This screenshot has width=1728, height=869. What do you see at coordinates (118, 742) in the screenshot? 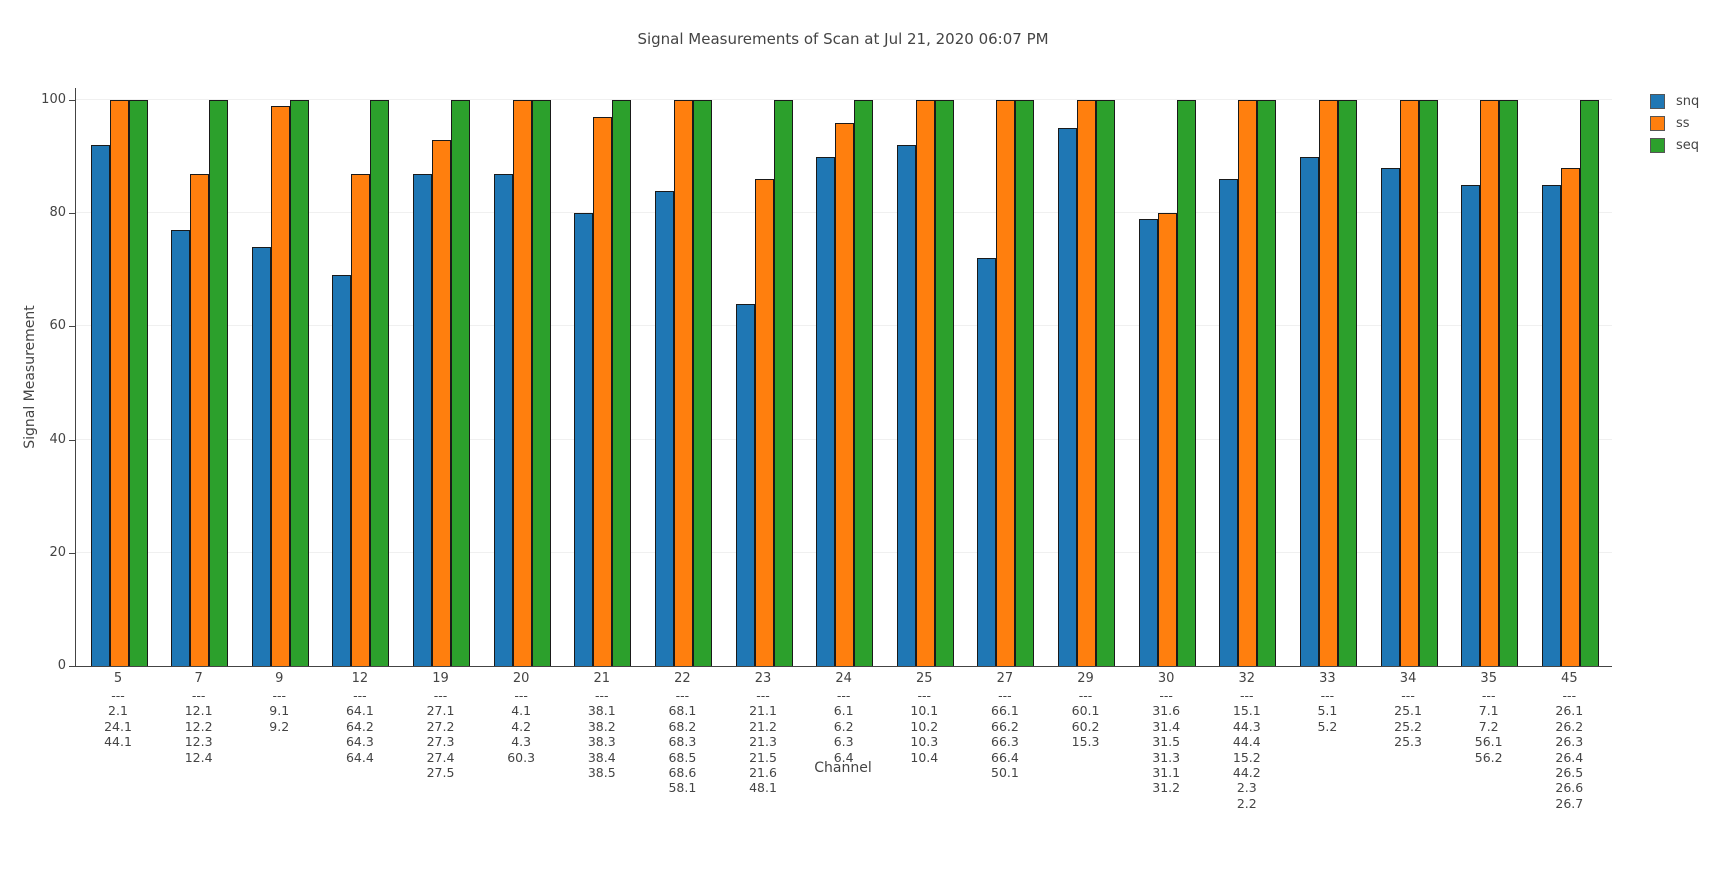
I see `x-tick-sublabel-ch5-3: 44.1` at bounding box center [118, 742].